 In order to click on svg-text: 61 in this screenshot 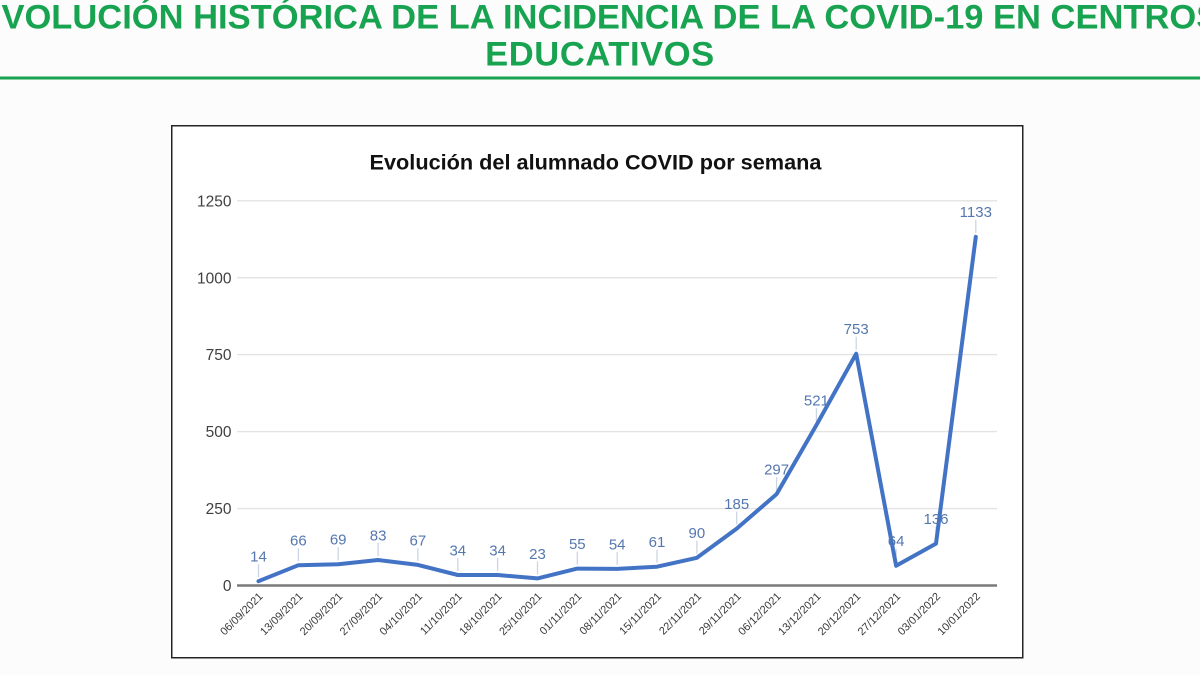, I will do `click(657, 542)`.